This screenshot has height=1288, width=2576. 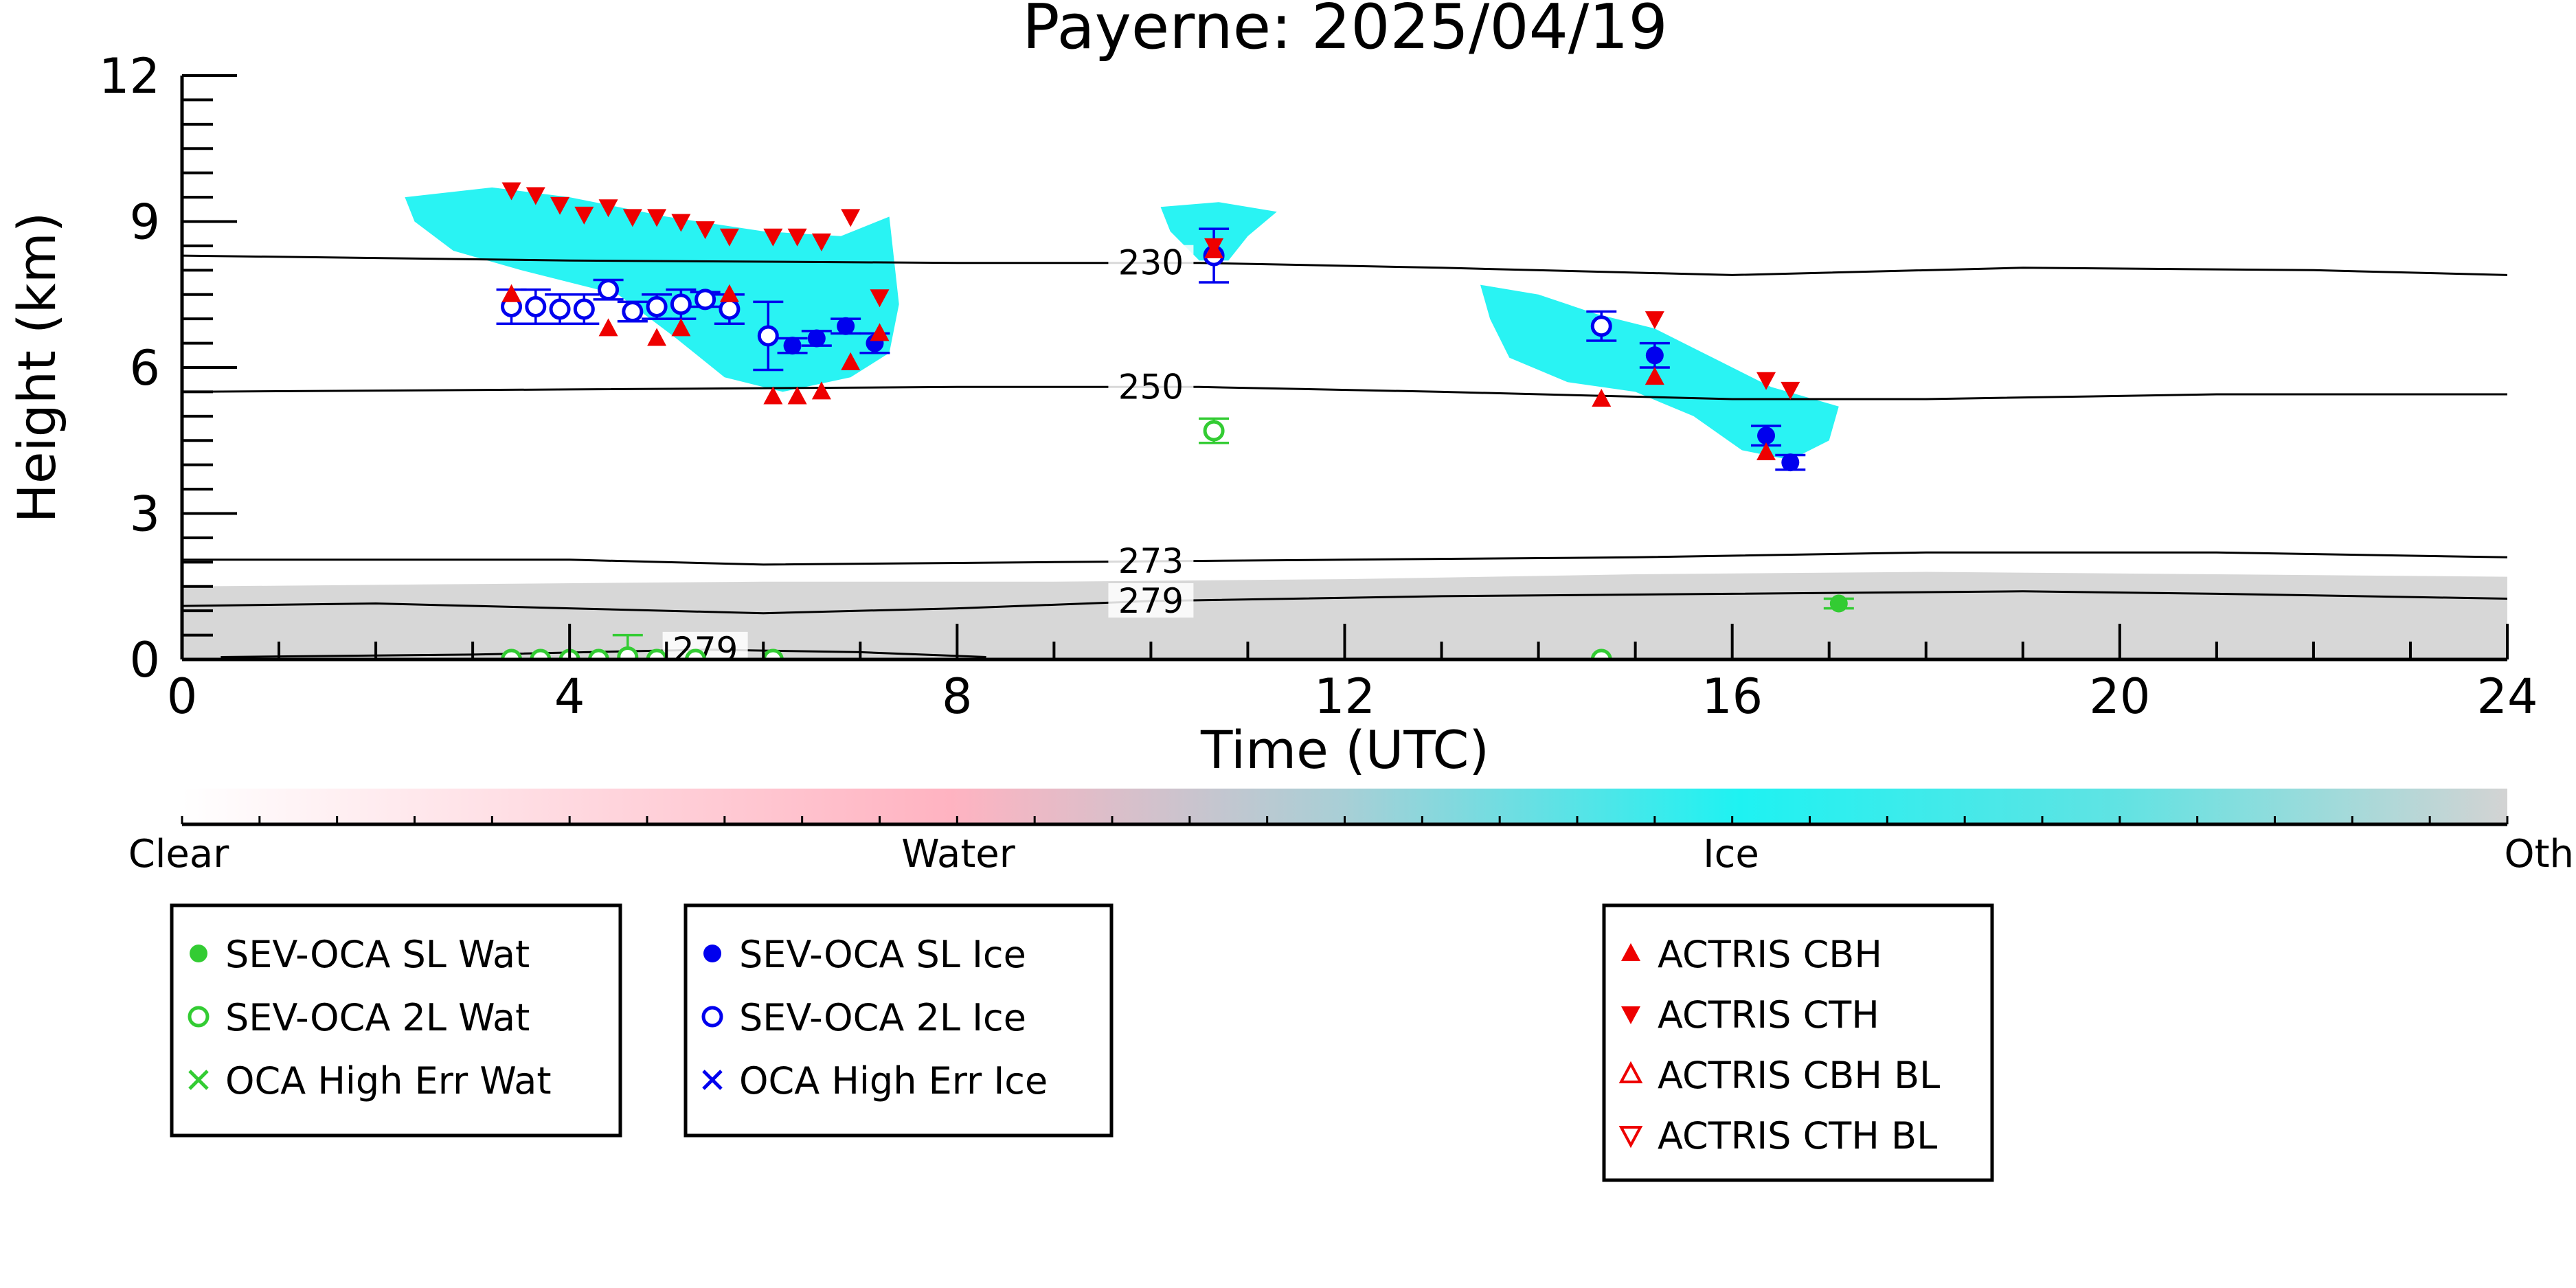 What do you see at coordinates (1344, 696) in the screenshot?
I see `x-tick-label: 12` at bounding box center [1344, 696].